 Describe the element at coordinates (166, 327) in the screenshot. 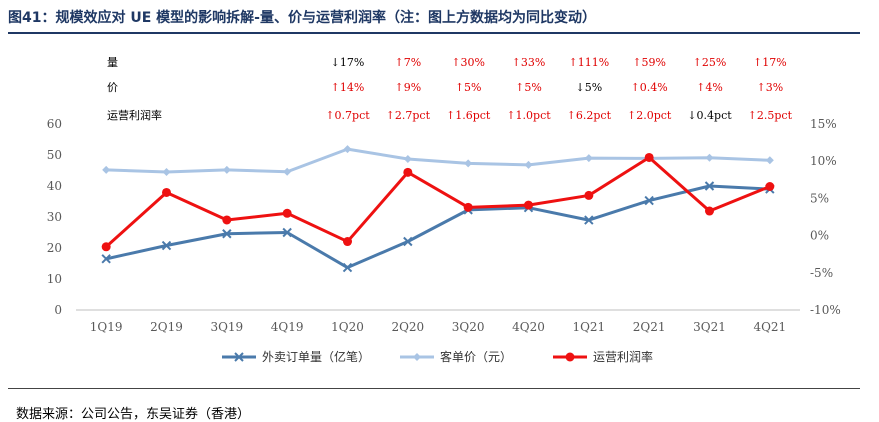

I see `x-tick-label: 2Q19` at that location.